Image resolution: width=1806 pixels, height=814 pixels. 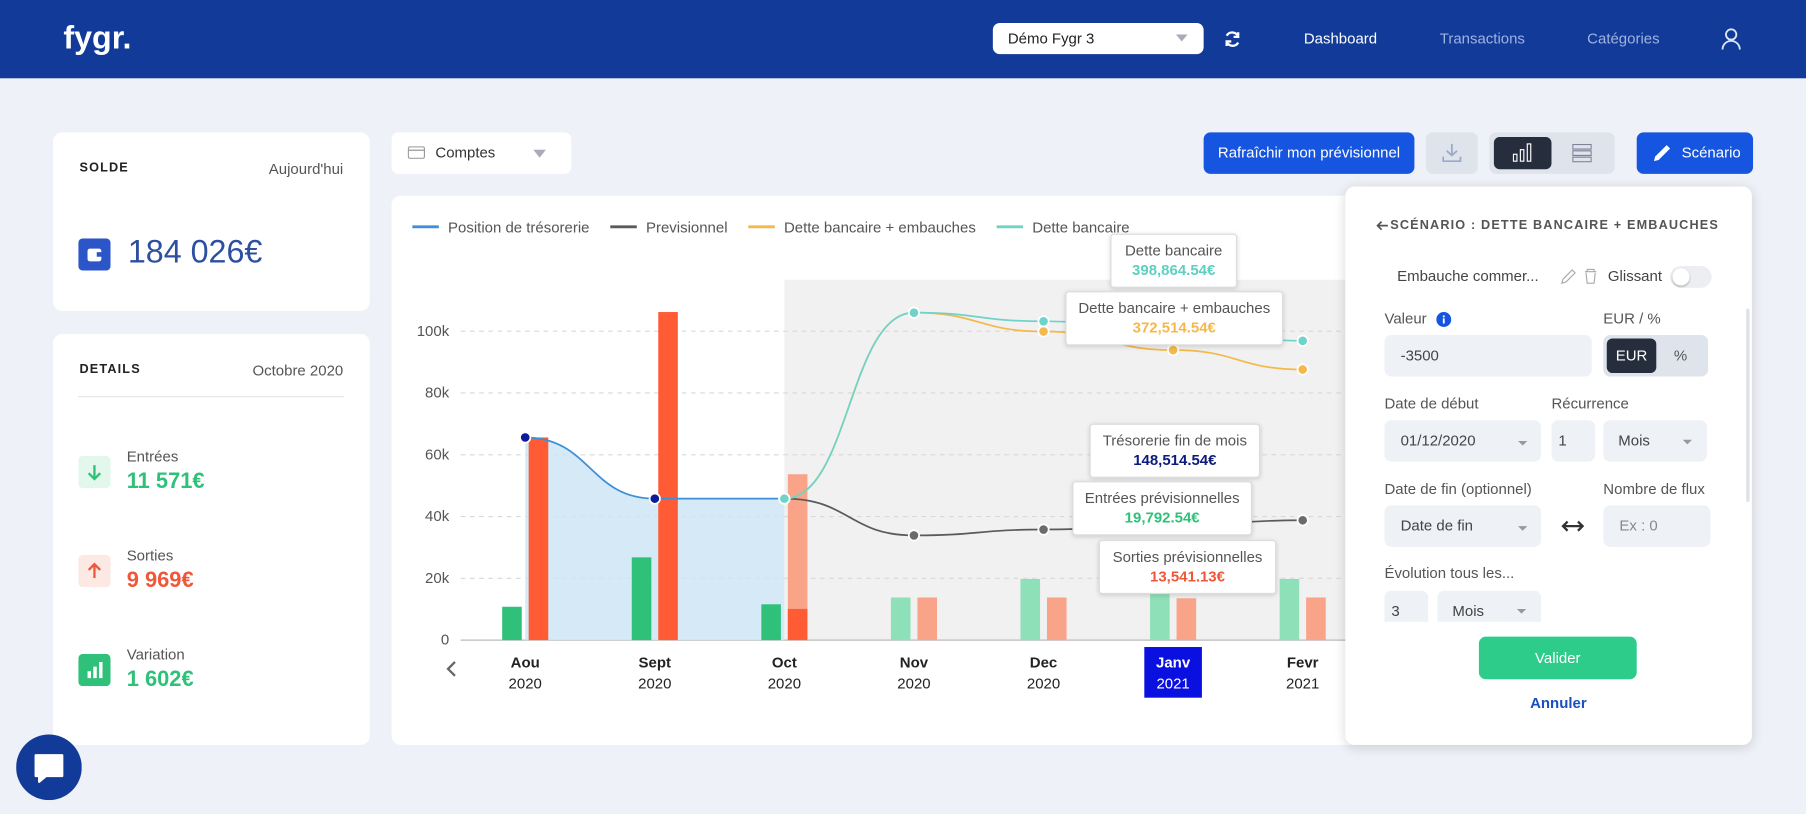 What do you see at coordinates (1452, 153) in the screenshot?
I see `download-icon` at bounding box center [1452, 153].